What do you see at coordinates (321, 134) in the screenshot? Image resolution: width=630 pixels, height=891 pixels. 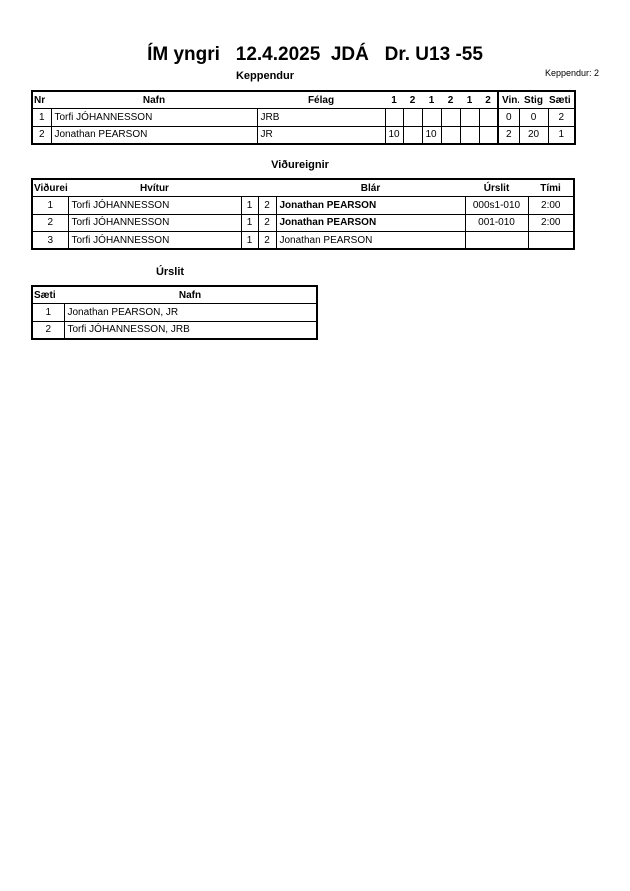 I see `table-cell: JR` at bounding box center [321, 134].